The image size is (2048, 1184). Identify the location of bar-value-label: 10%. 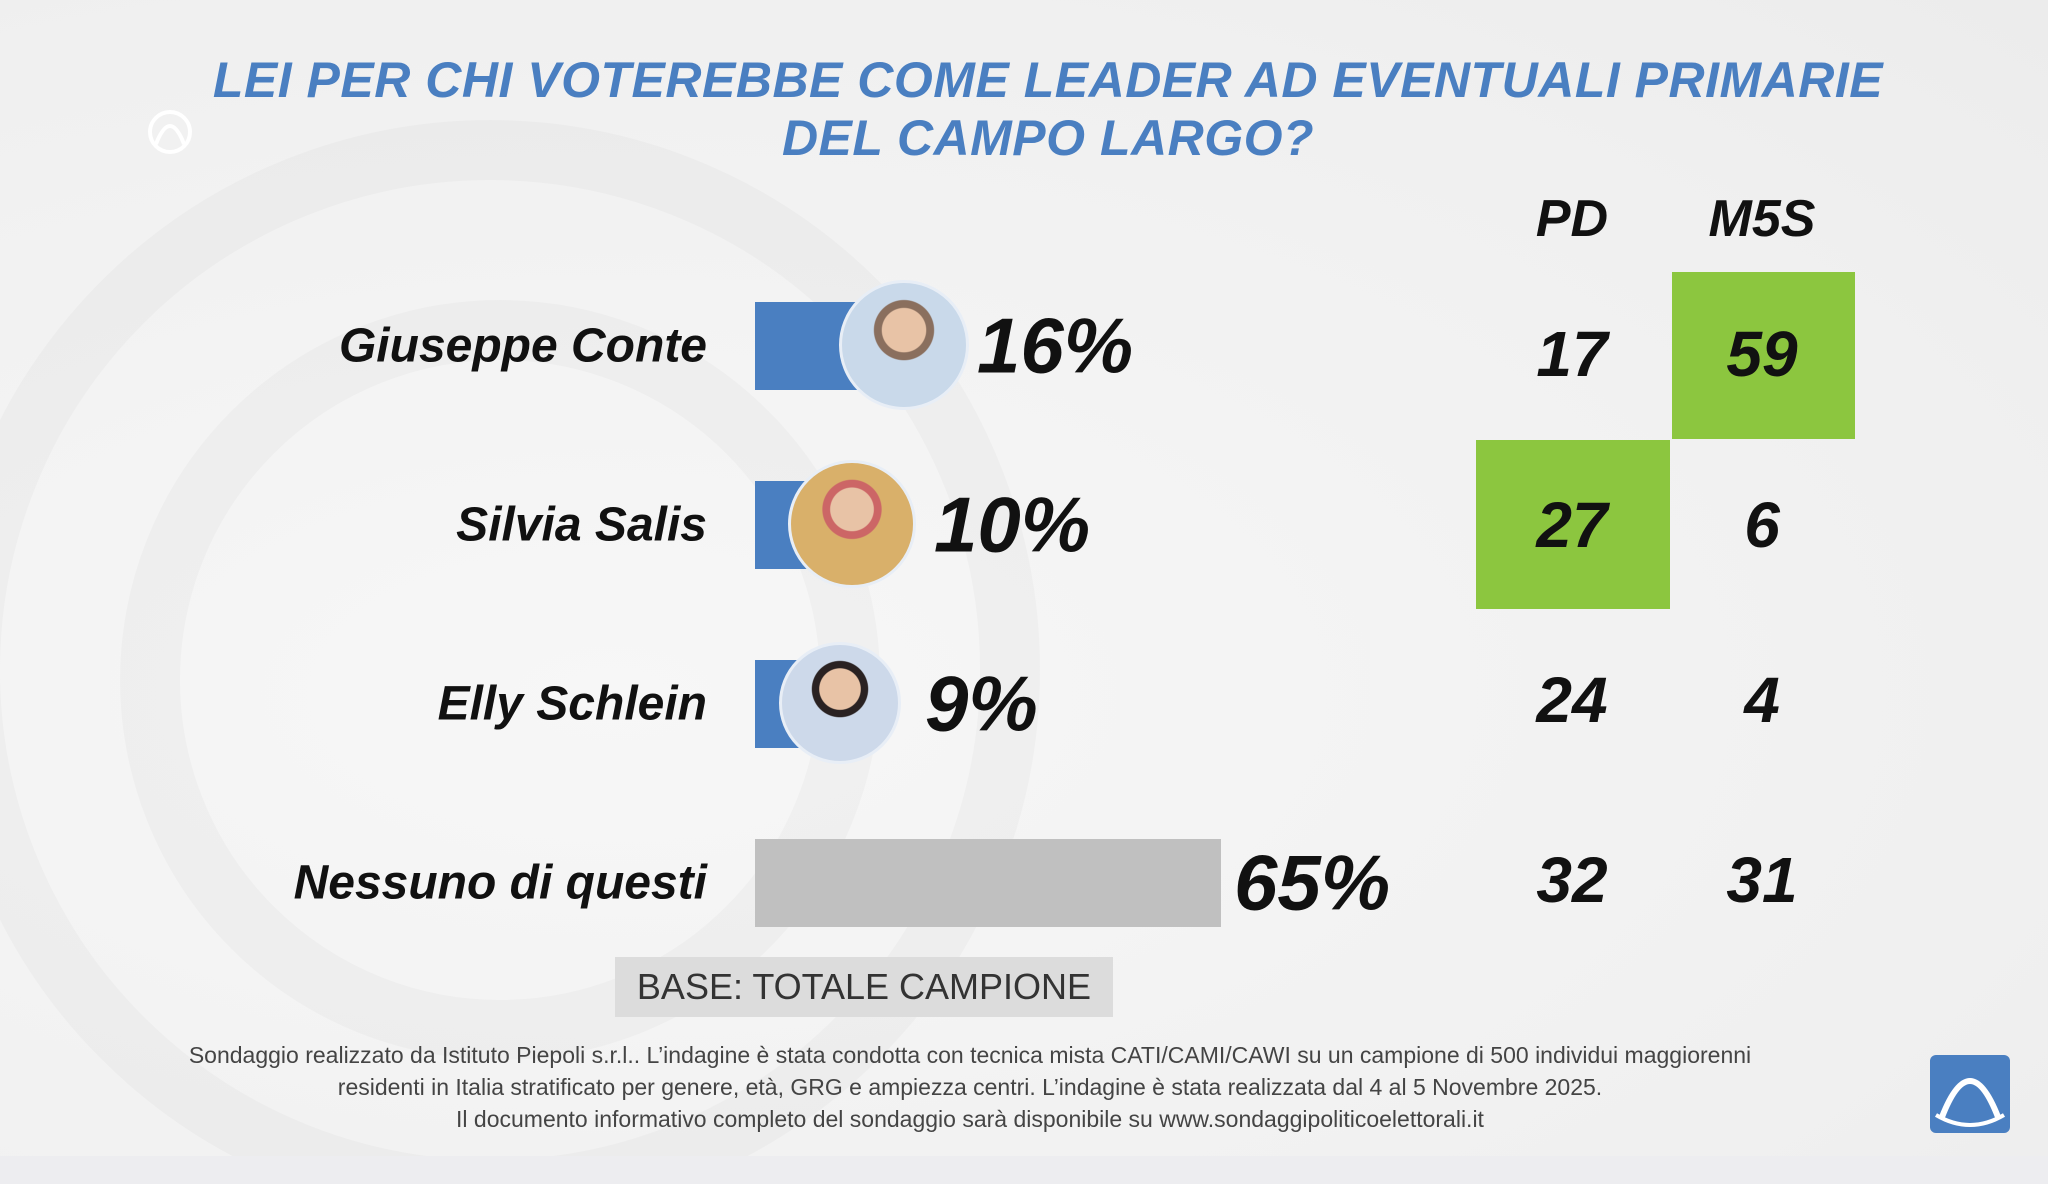
(1012, 524).